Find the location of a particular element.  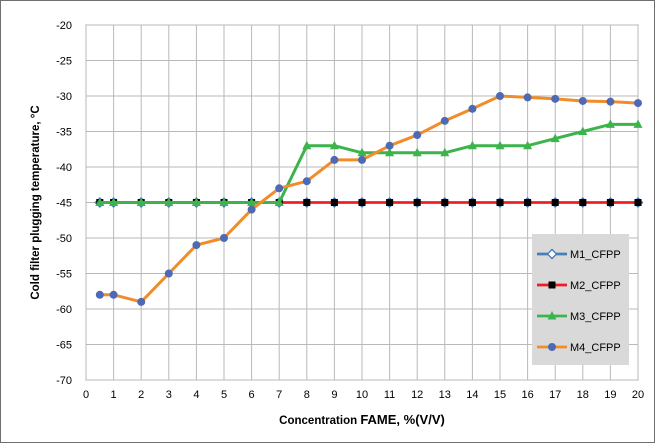

y-tick-label: -35 is located at coordinates (64, 133).